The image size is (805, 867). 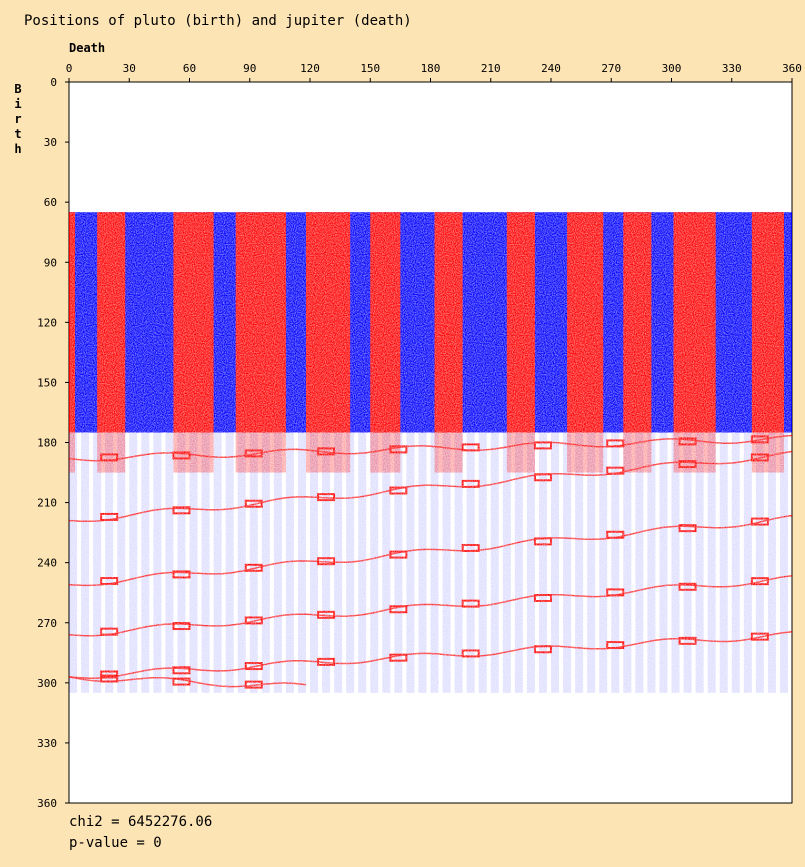 What do you see at coordinates (69, 68) in the screenshot?
I see `x-tick-label: 0` at bounding box center [69, 68].